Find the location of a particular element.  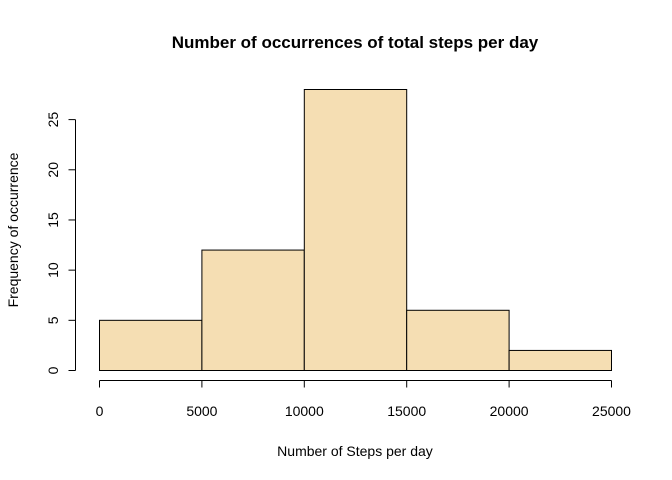

x-tick-label-0: 0 is located at coordinates (100, 411).